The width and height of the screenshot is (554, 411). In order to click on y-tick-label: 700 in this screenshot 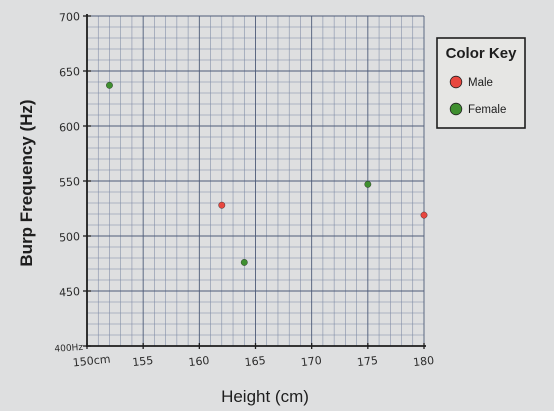, I will do `click(70, 17)`.